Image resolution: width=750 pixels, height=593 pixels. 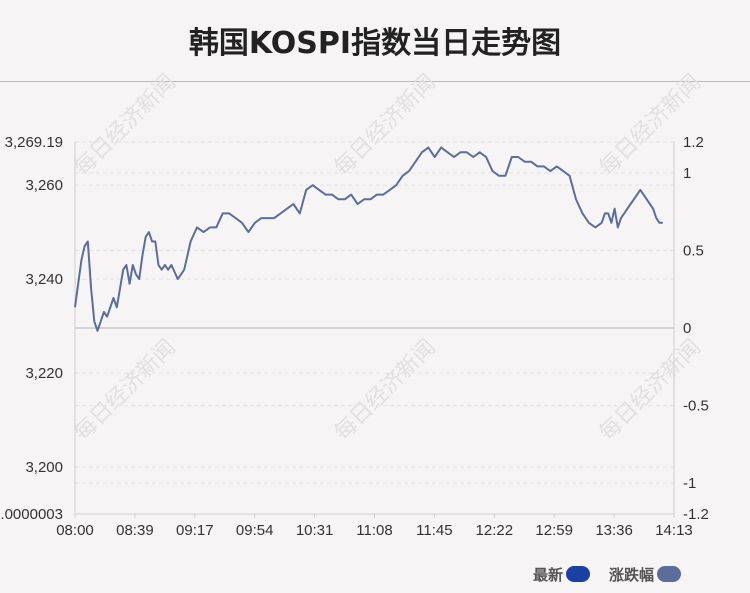 What do you see at coordinates (614, 530) in the screenshot?
I see `x-tick-label: 13:36` at bounding box center [614, 530].